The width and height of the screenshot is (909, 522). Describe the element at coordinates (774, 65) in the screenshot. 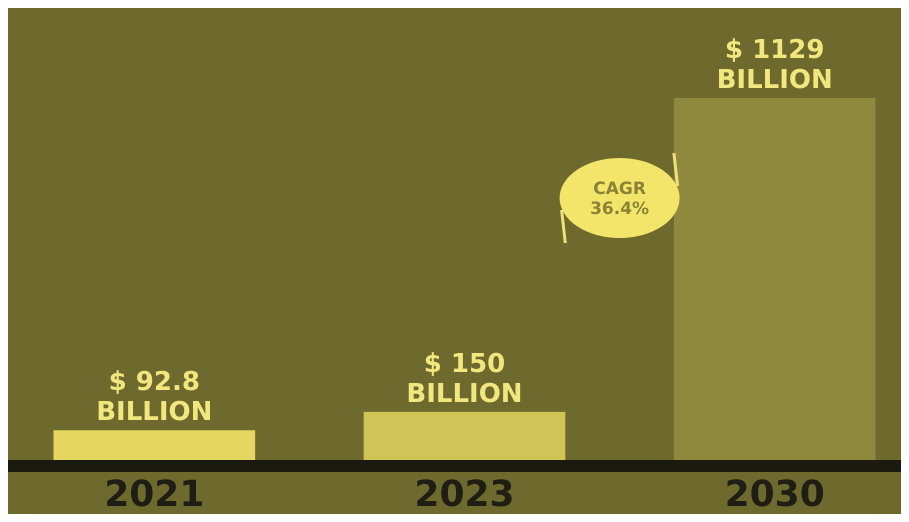

I see `data-label: $ 1129 BILLION` at that location.